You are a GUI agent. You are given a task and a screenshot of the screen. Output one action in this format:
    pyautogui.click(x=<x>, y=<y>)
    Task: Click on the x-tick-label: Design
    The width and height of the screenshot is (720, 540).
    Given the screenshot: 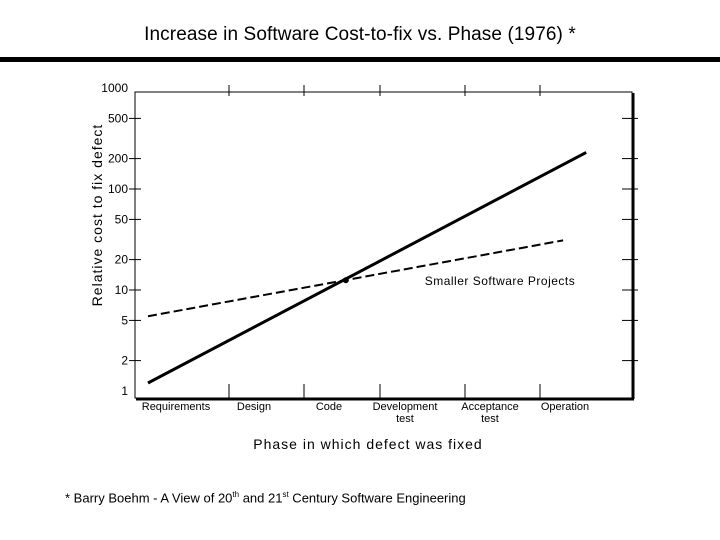 What is the action you would take?
    pyautogui.click(x=254, y=407)
    